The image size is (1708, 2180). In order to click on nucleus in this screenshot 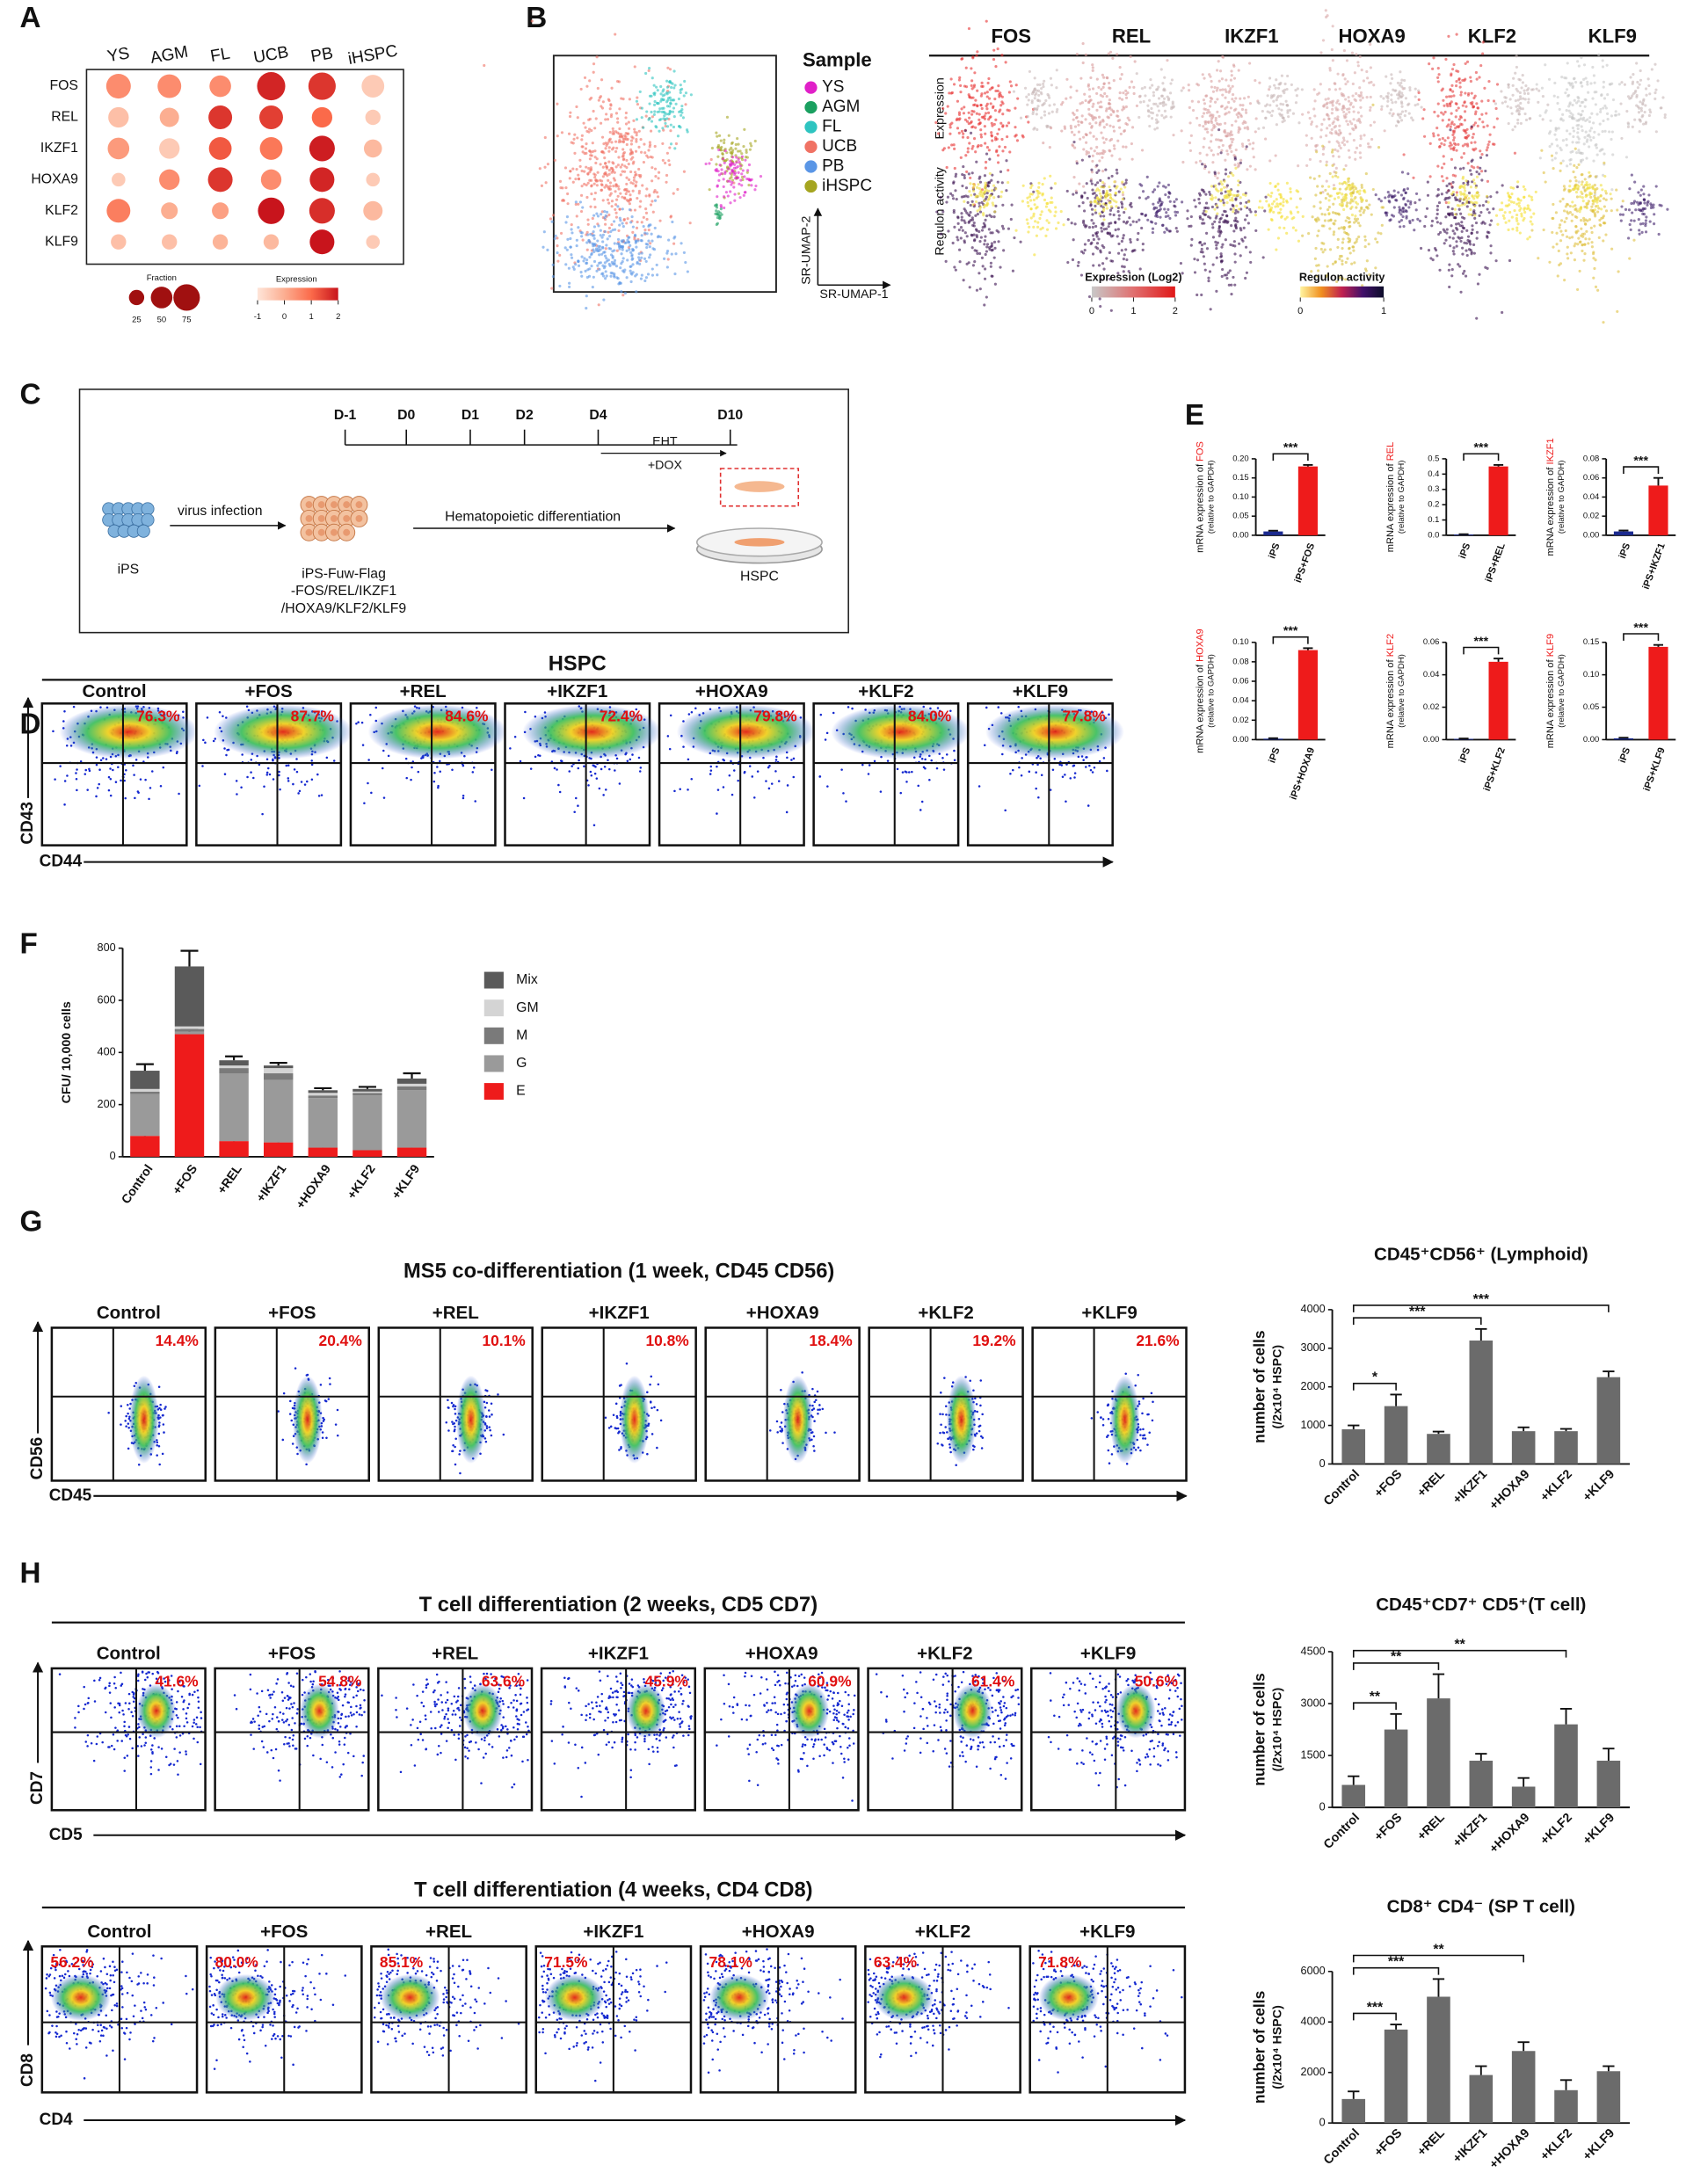, I will do `click(309, 505)`.